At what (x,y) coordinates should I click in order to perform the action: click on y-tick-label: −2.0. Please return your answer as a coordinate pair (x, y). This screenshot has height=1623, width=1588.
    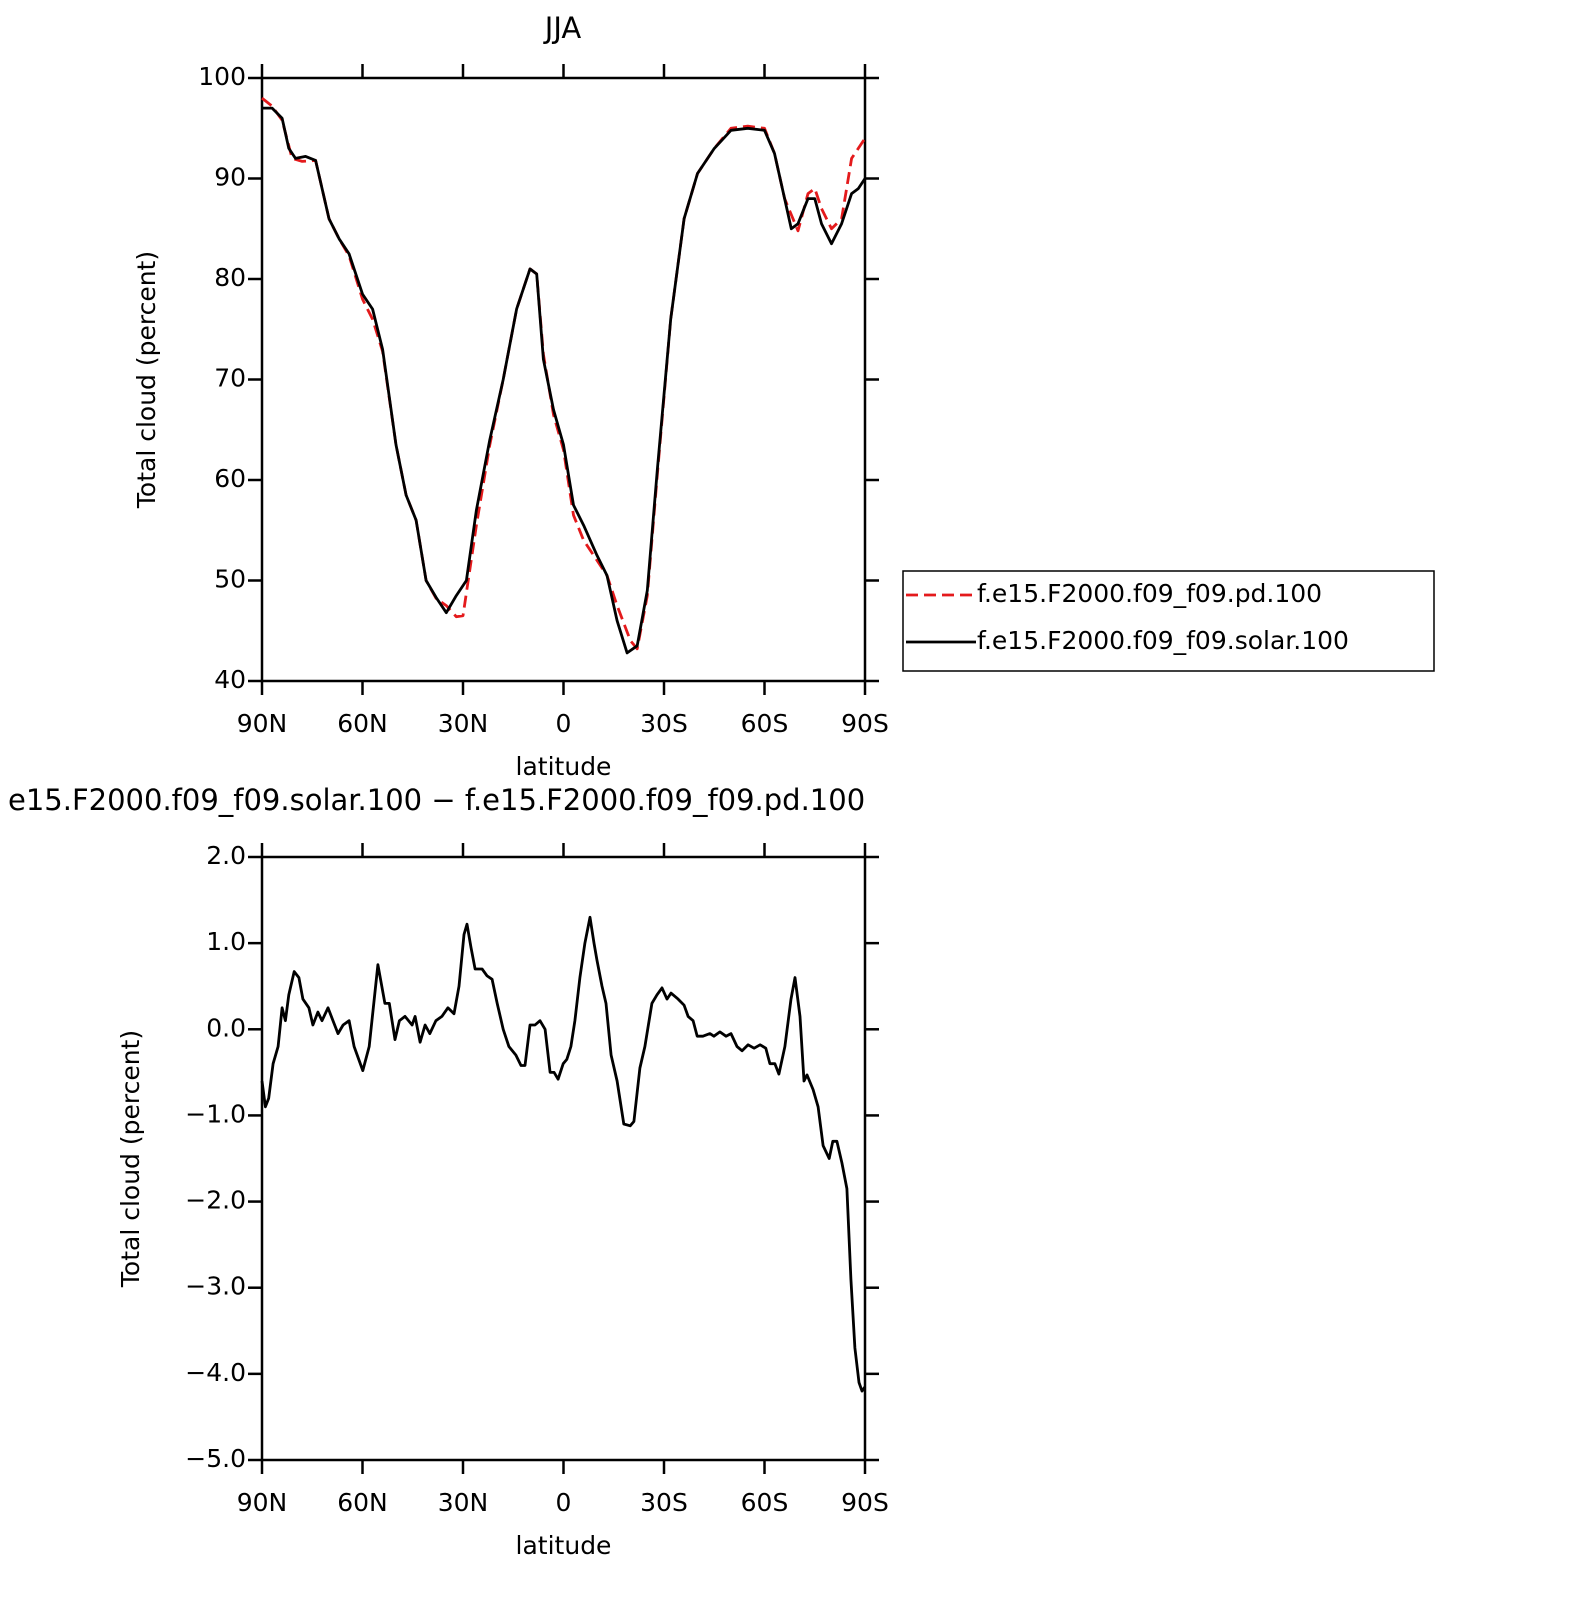
    Looking at the image, I should click on (215, 1200).